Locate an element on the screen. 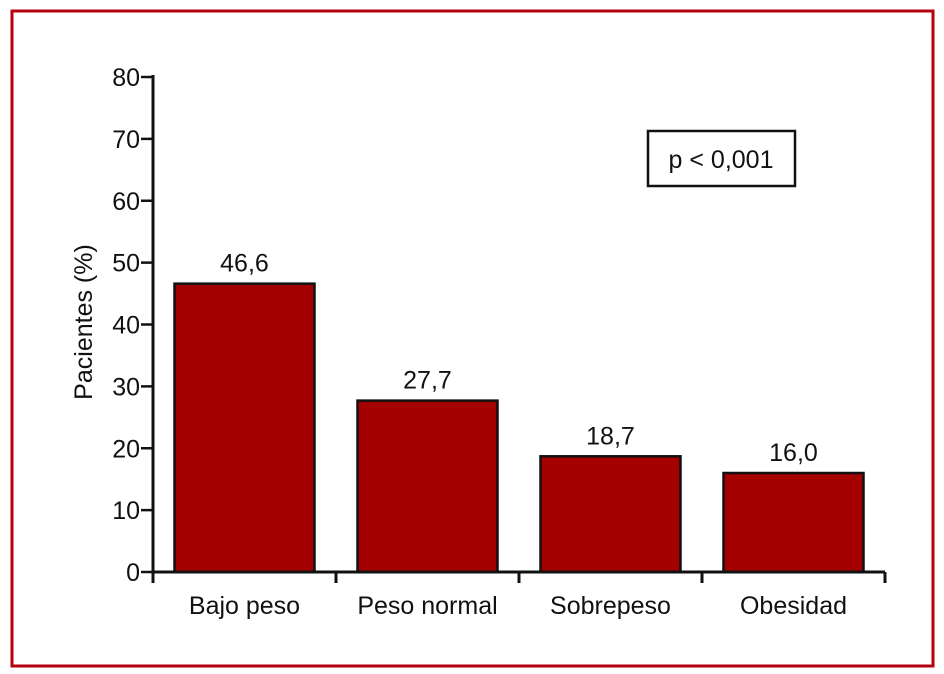 The image size is (944, 674). y-axis-label: Pacientes (%) is located at coordinates (84, 322).